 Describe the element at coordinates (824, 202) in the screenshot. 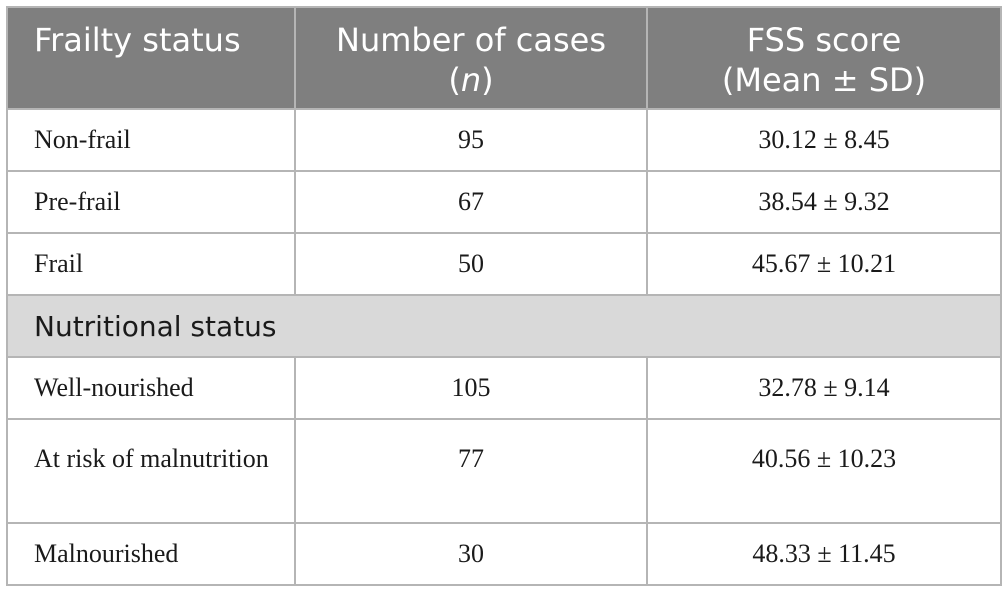

I see `row-score: 38.54 ± 9.32` at that location.